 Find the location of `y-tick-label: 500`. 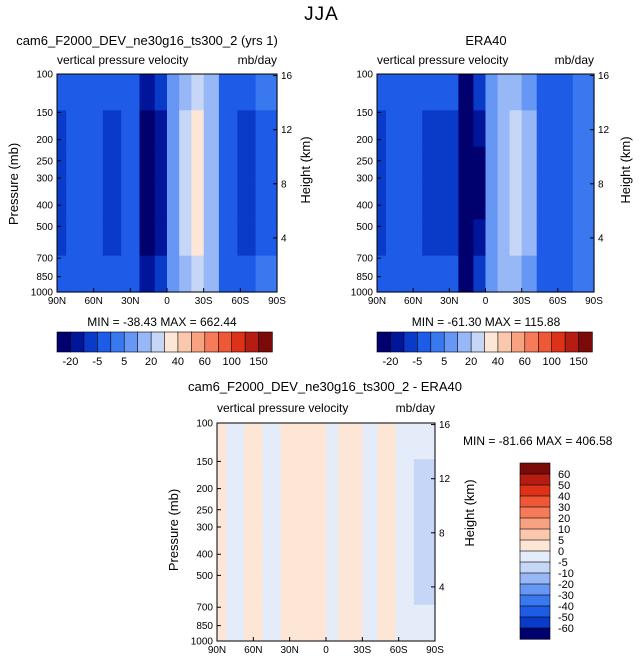

y-tick-label: 500 is located at coordinates (204, 576).